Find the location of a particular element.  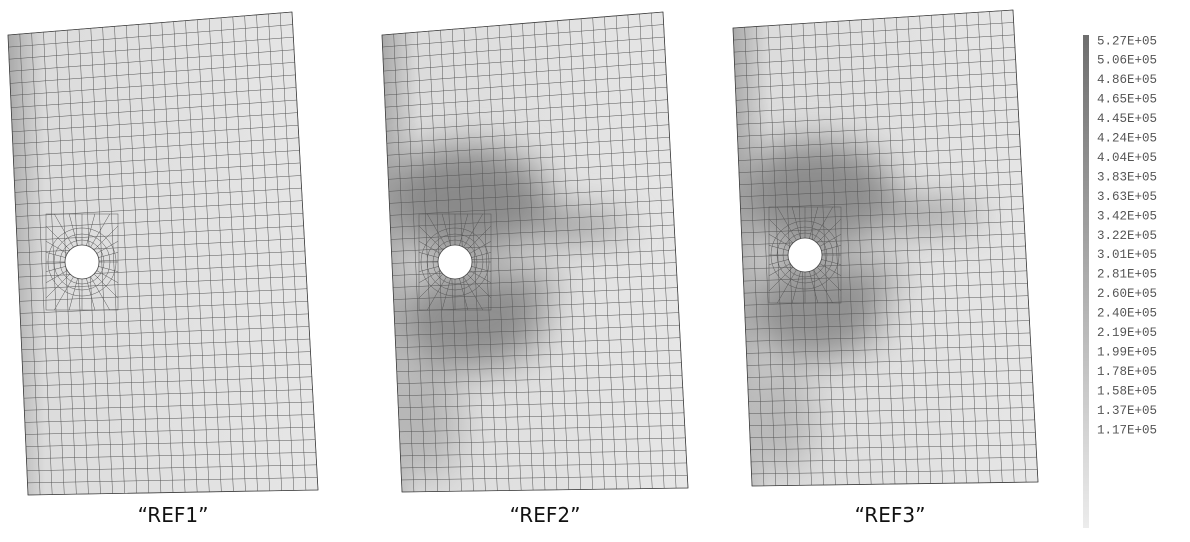

legend-label: 1.17E+05 is located at coordinates (1127, 430).